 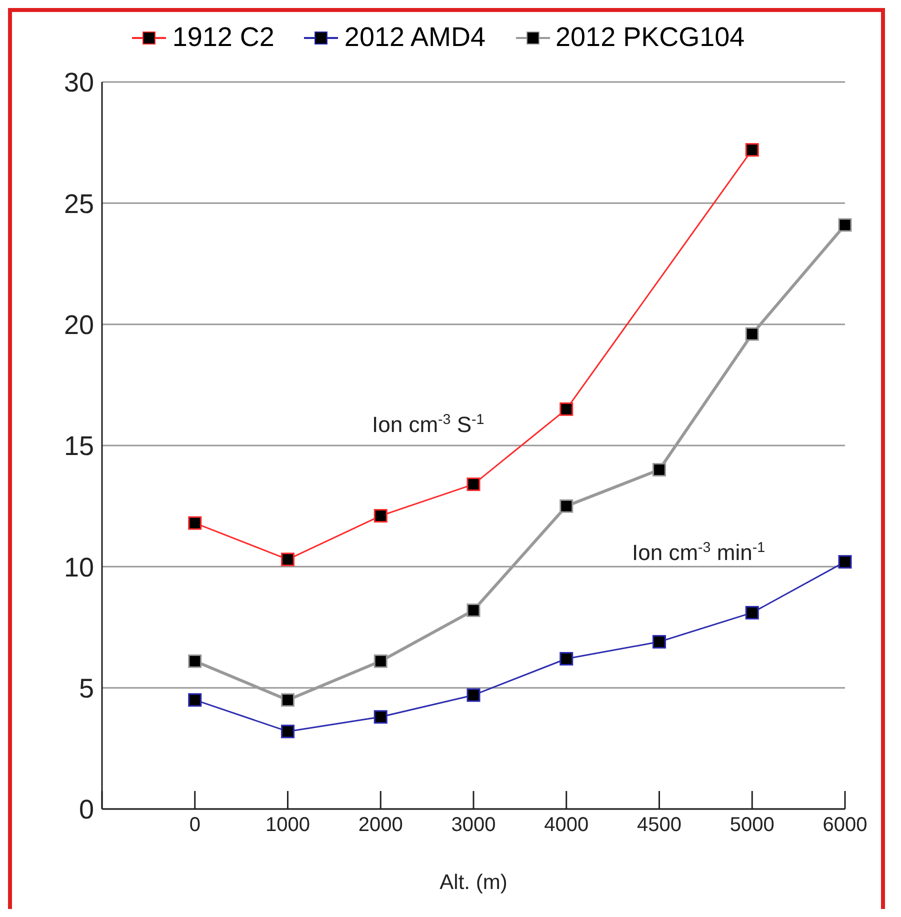 I want to click on y-tick-label: 30, so click(x=79, y=83).